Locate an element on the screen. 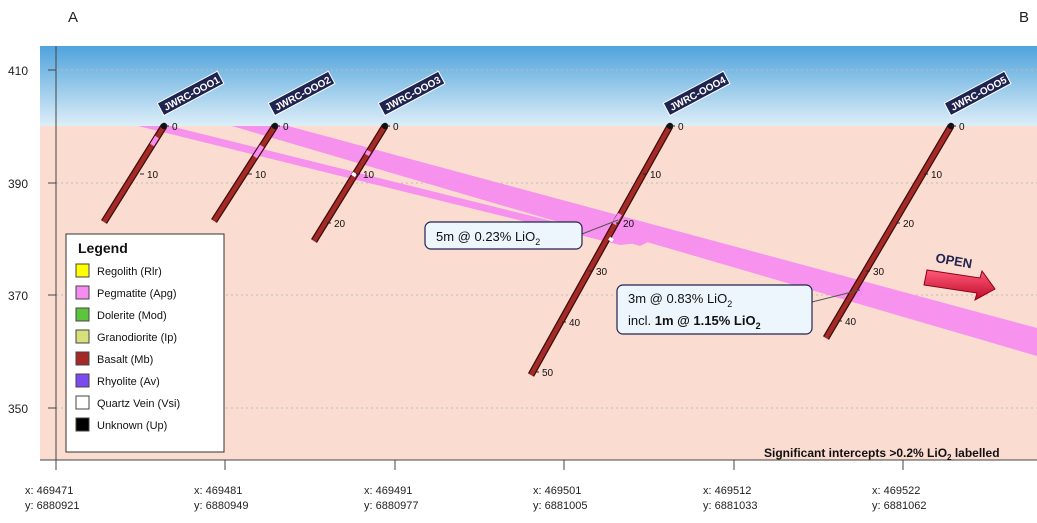 The height and width of the screenshot is (523, 1037). x-tick-northing: y: 6881062 is located at coordinates (899, 506).